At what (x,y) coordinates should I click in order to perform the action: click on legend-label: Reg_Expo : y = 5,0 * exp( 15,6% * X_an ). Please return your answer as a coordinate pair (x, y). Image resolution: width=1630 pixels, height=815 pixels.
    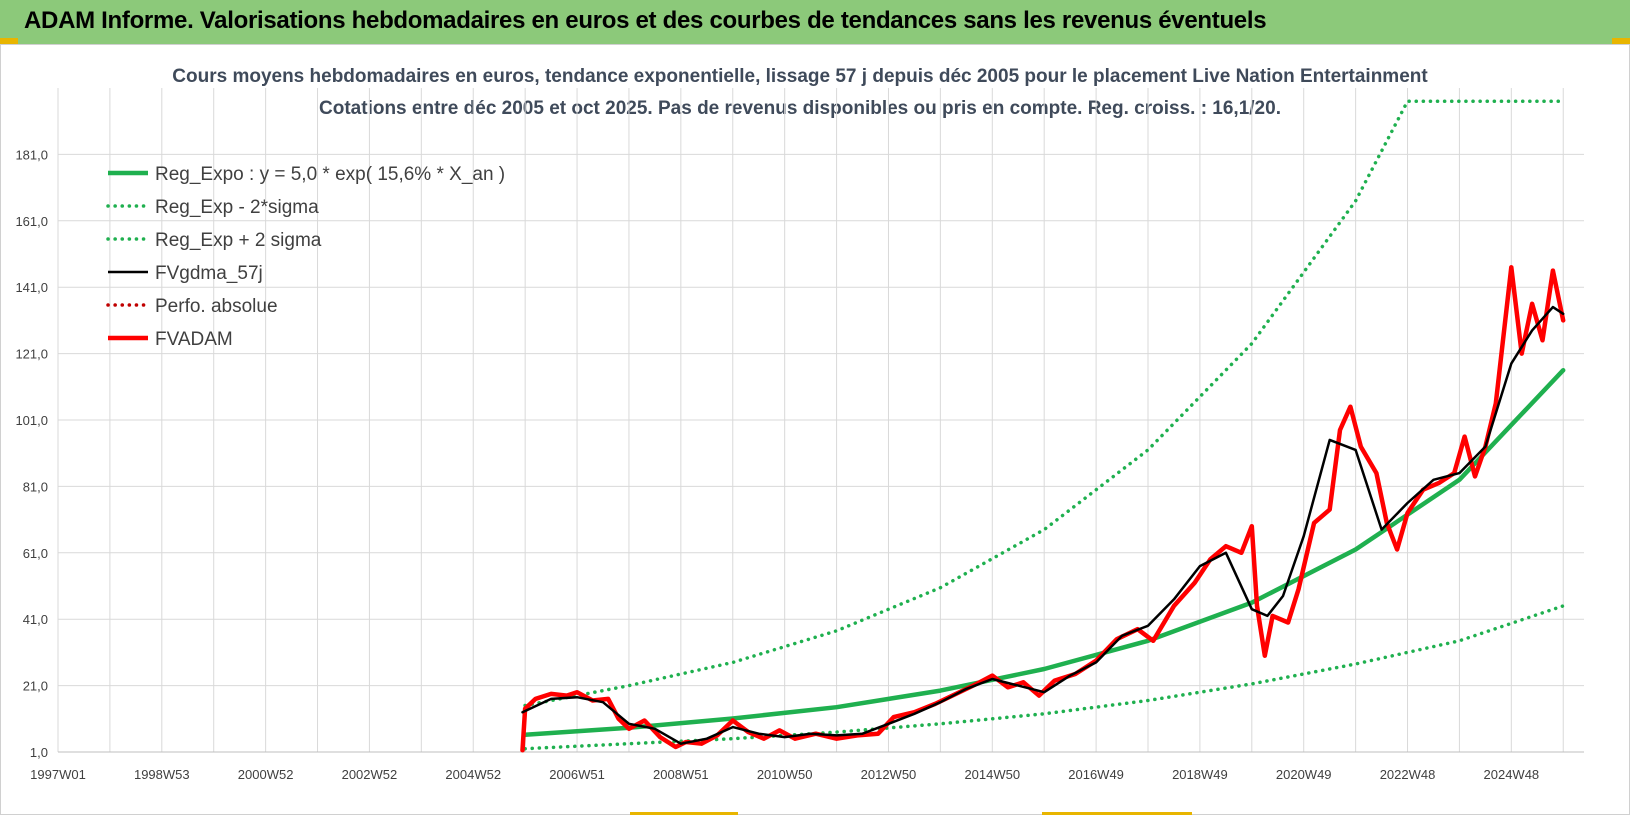
    Looking at the image, I should click on (330, 174).